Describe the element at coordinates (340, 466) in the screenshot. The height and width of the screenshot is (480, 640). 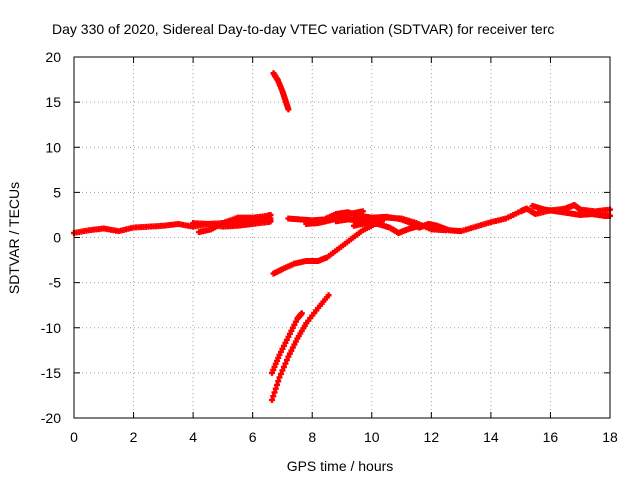
I see `x-axis-title: GPS time / hours` at that location.